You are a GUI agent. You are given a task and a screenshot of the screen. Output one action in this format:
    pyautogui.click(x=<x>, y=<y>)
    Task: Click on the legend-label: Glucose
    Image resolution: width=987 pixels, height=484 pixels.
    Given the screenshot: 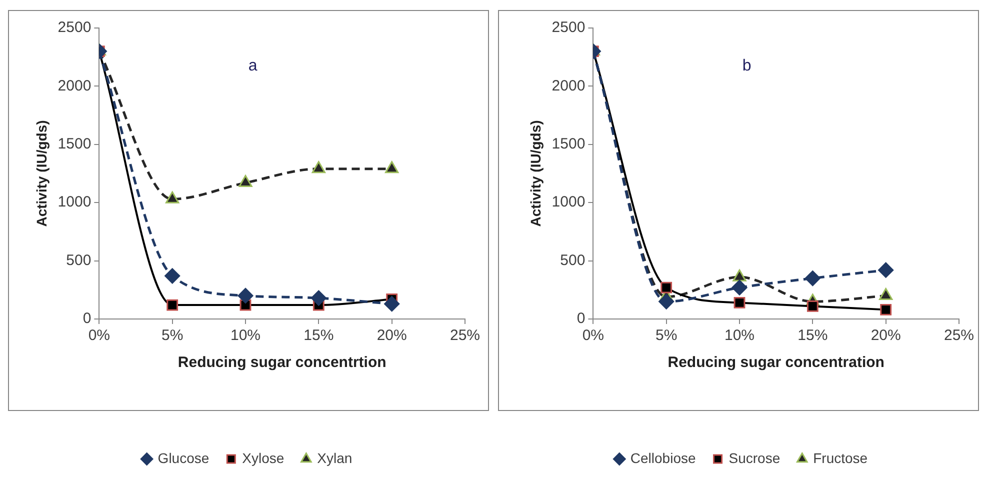 What is the action you would take?
    pyautogui.click(x=184, y=458)
    